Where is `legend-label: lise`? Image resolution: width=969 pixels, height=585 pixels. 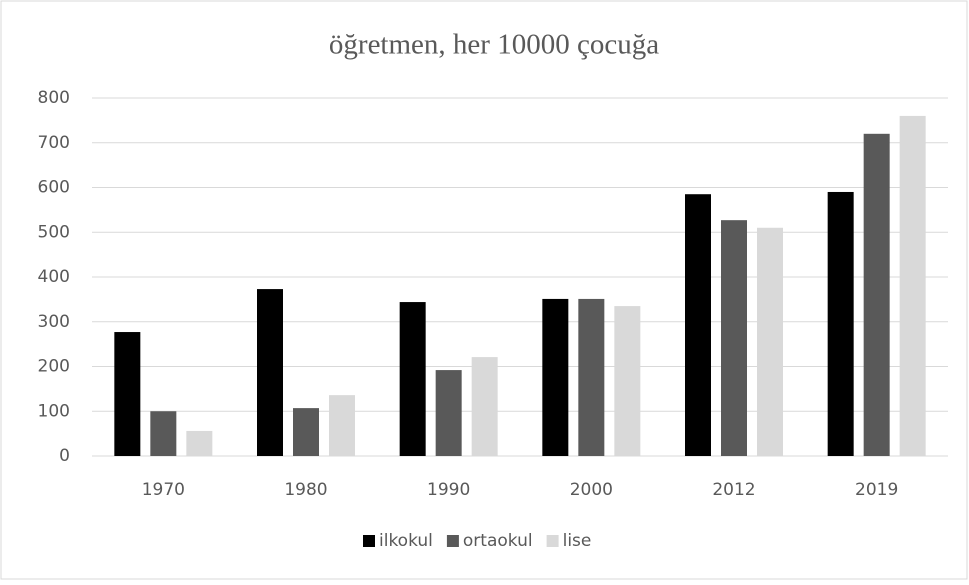 legend-label: lise is located at coordinates (577, 541).